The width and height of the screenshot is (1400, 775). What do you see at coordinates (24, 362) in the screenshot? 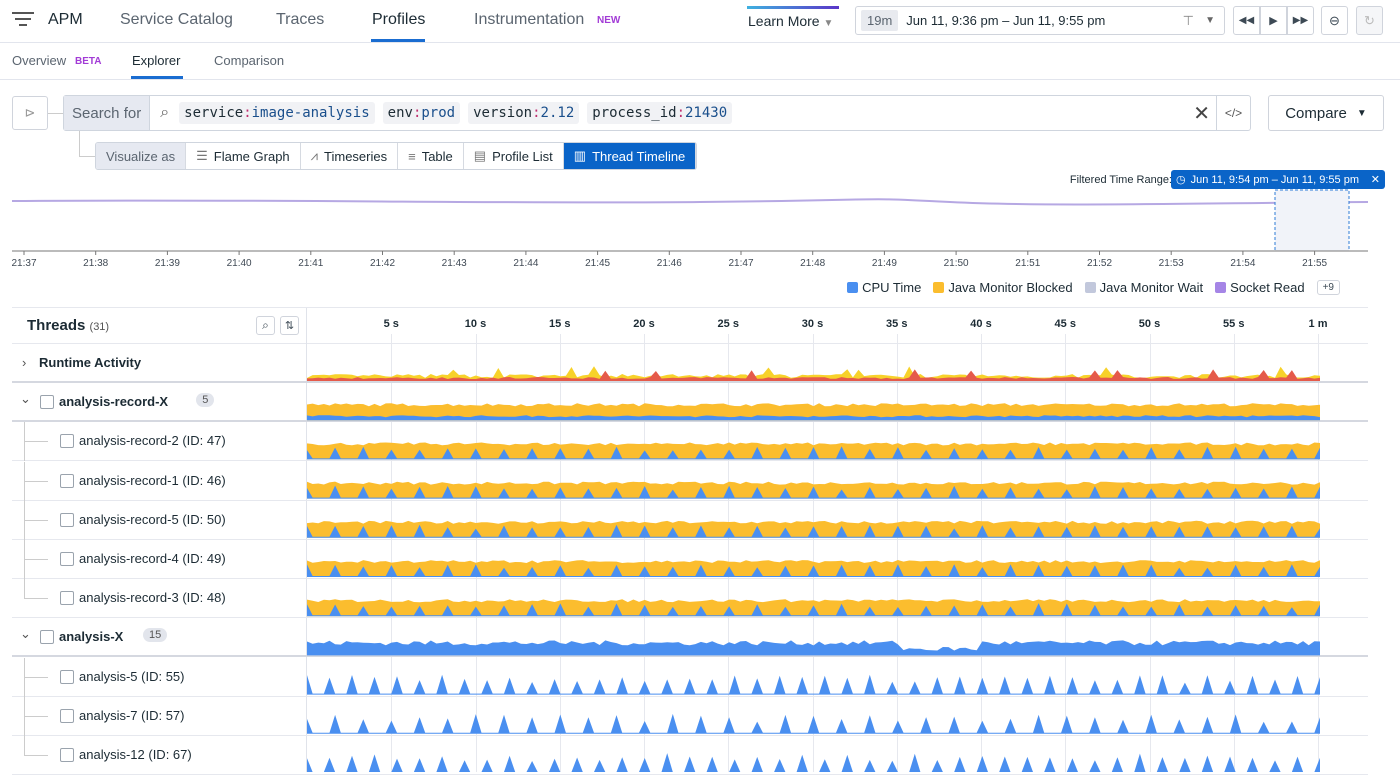
I see `chevron-right-icon: ›` at bounding box center [24, 362].